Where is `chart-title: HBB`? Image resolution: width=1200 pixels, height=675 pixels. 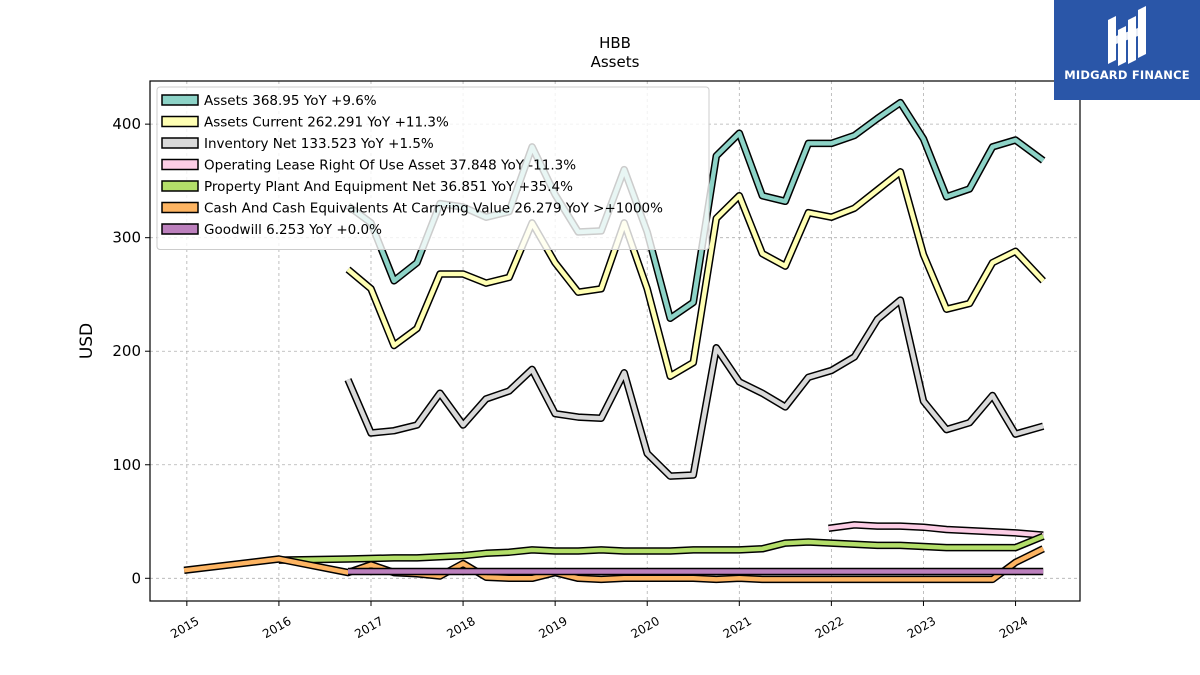
chart-title: HBB is located at coordinates (615, 43).